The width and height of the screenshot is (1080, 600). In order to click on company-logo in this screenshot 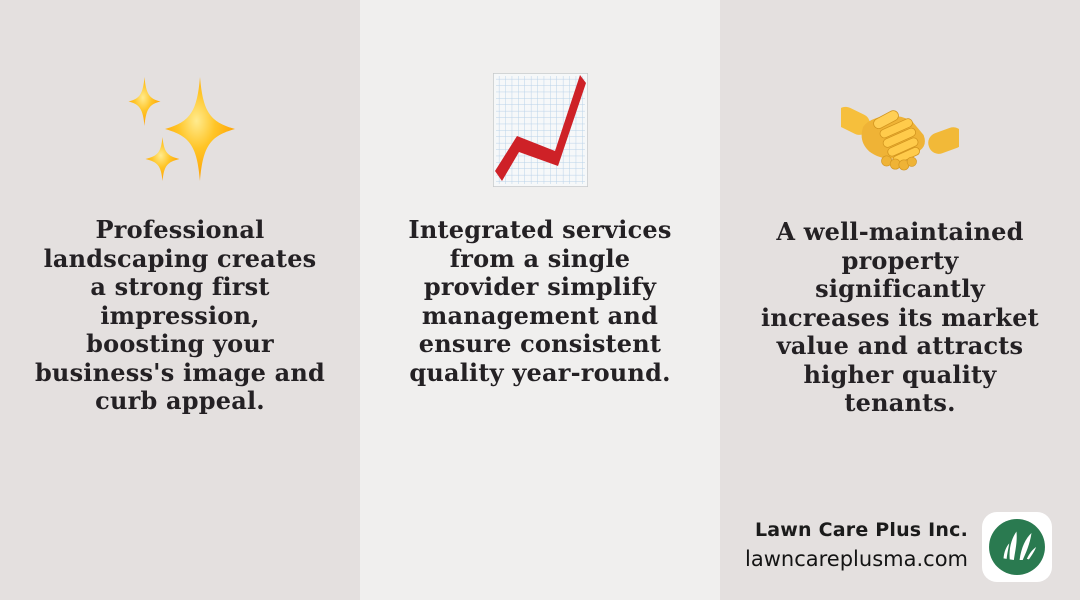, I will do `click(1017, 547)`.